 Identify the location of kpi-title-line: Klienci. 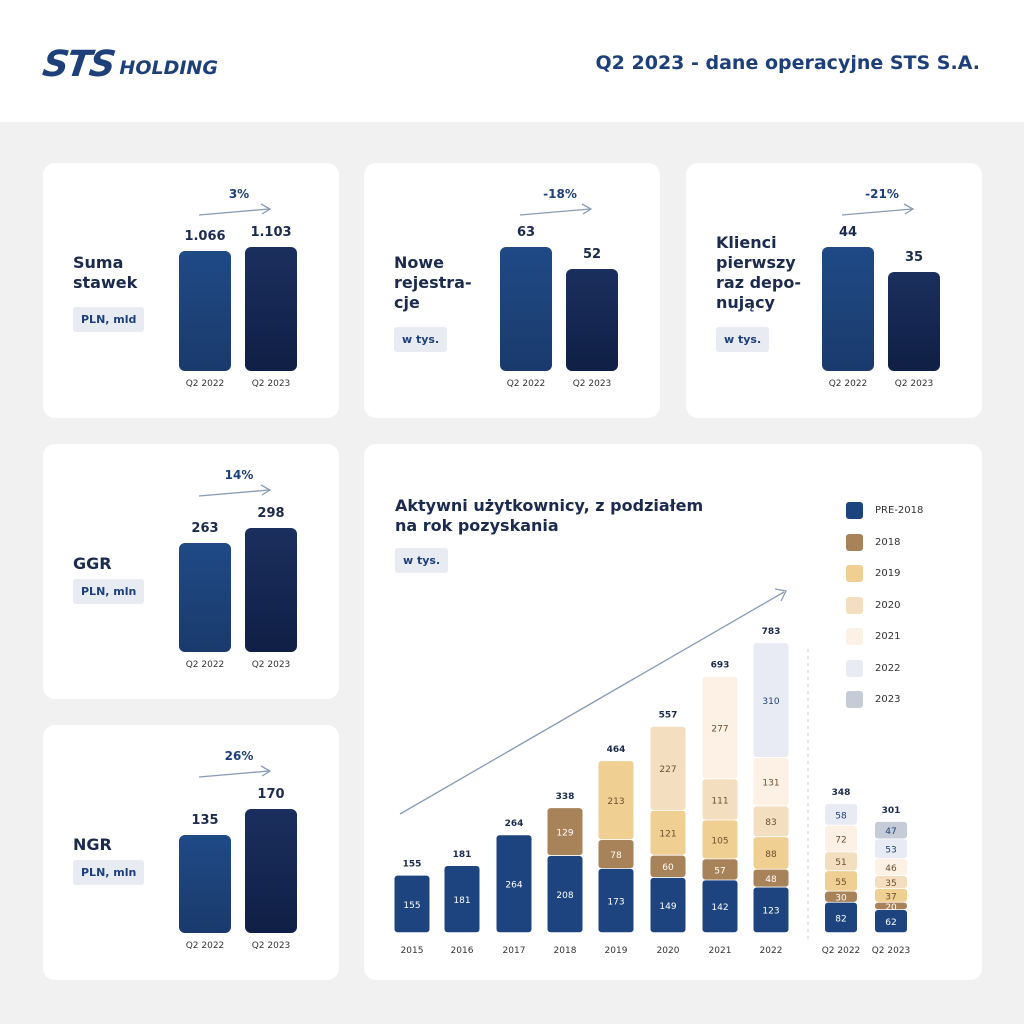
(746, 242).